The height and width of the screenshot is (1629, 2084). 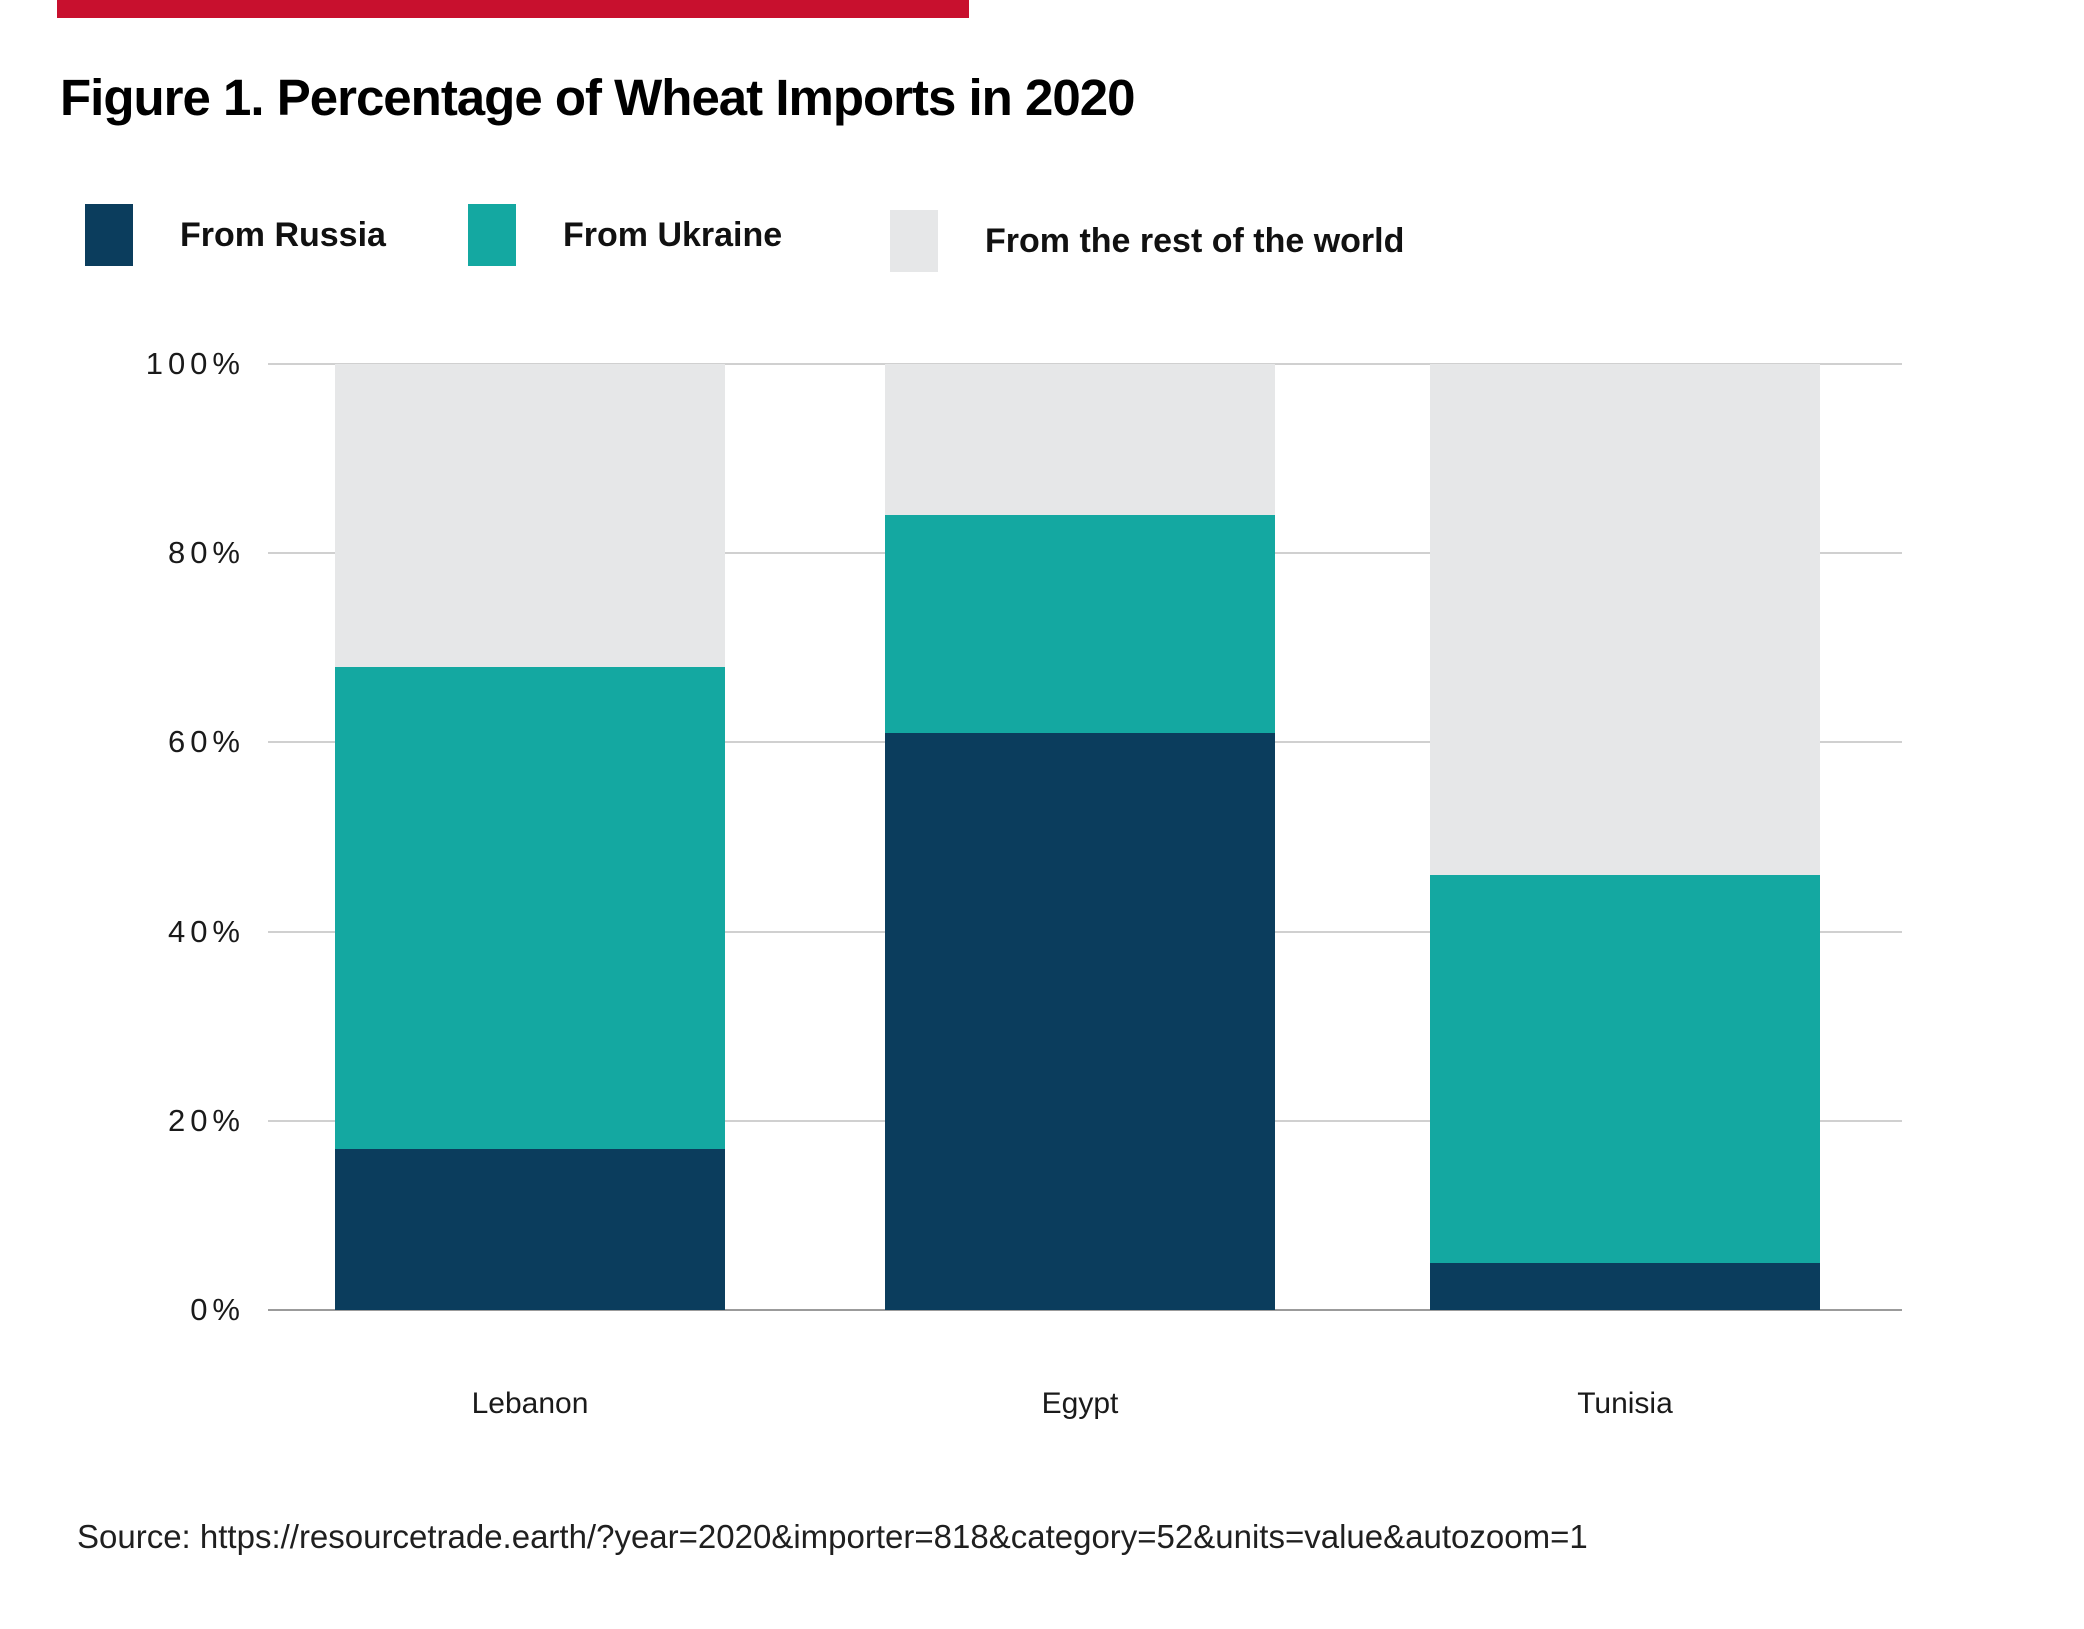 What do you see at coordinates (1625, 1069) in the screenshot?
I see `bar-segment-tunisia-from-ukraine` at bounding box center [1625, 1069].